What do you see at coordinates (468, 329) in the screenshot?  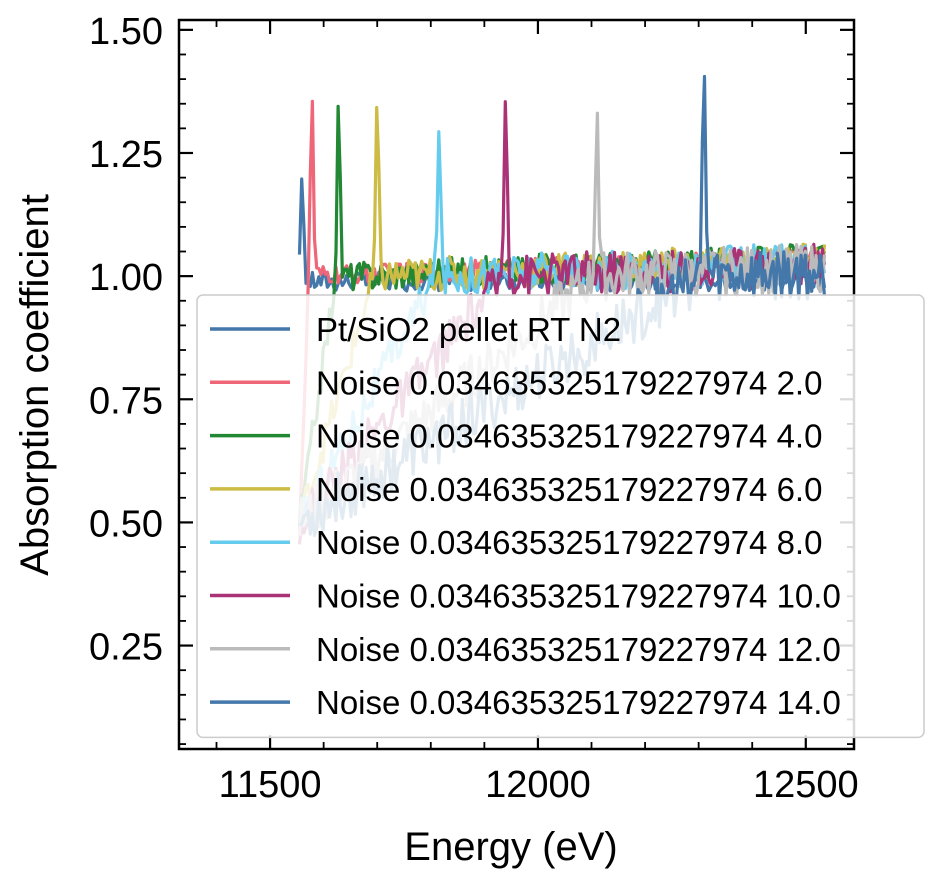 I see `legend-entry: Pt/SiO2 pellet RT N2` at bounding box center [468, 329].